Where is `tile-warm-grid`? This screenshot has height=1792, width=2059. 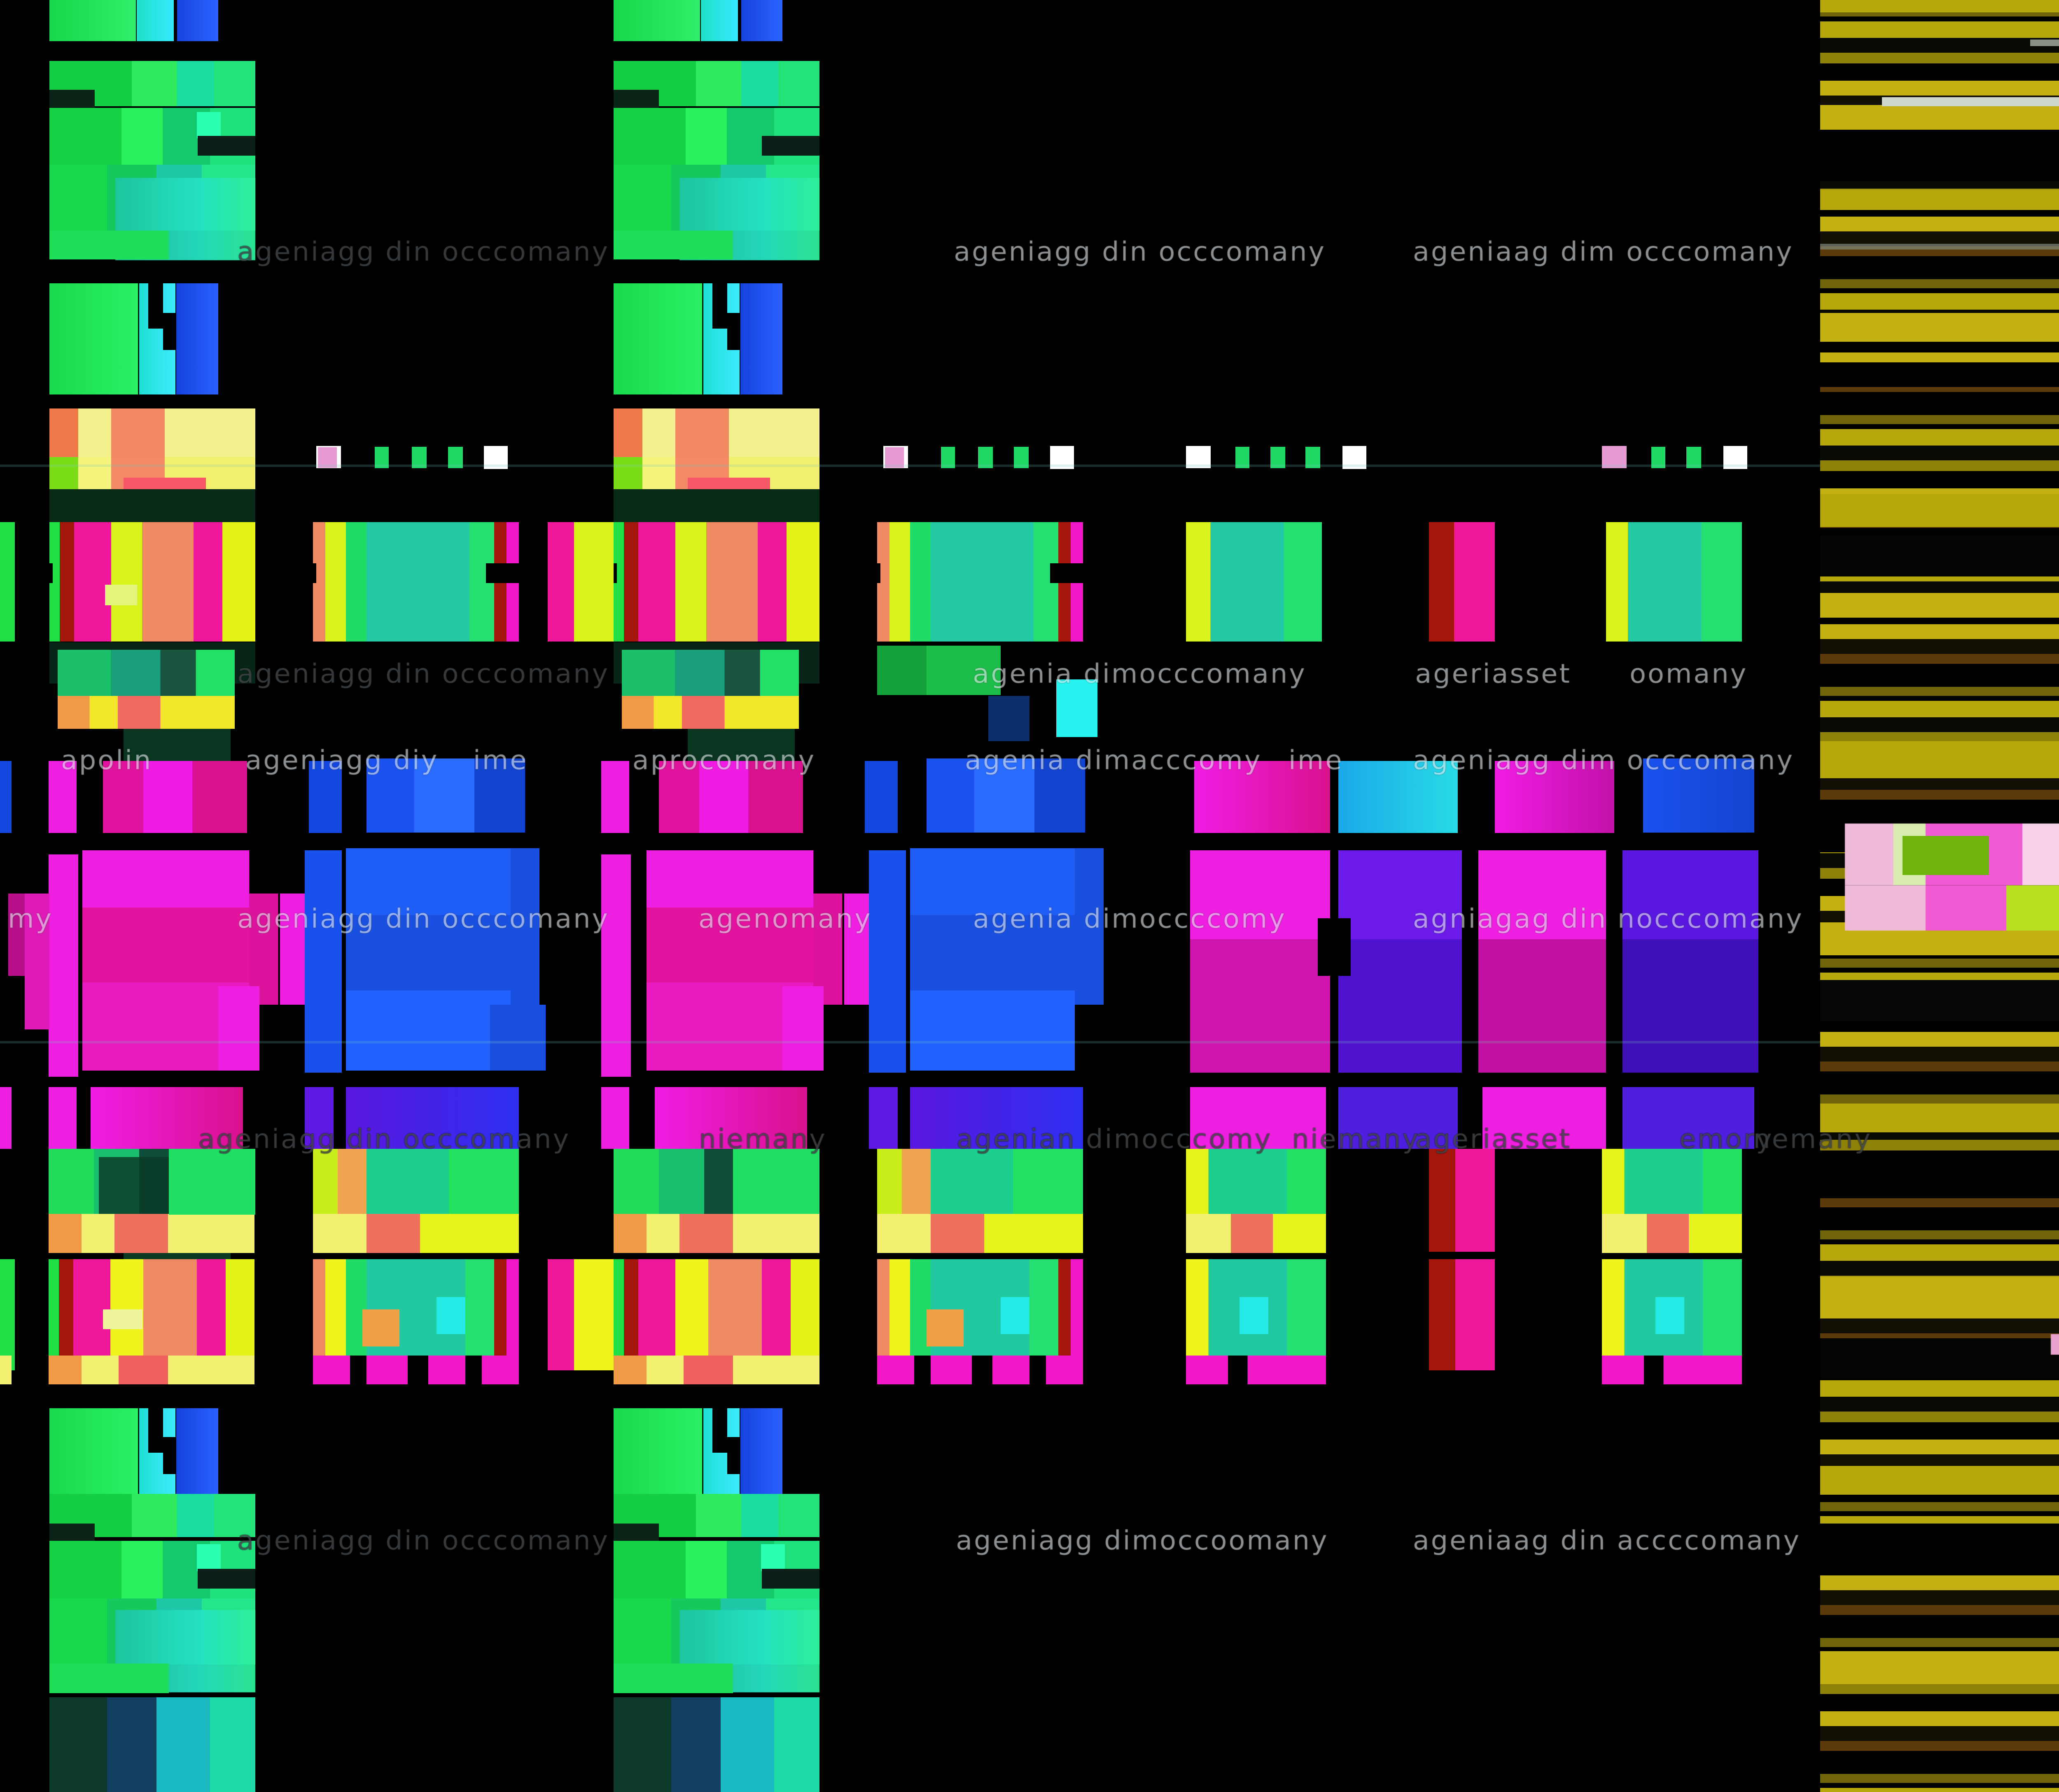 tile-warm-grid is located at coordinates (152, 582).